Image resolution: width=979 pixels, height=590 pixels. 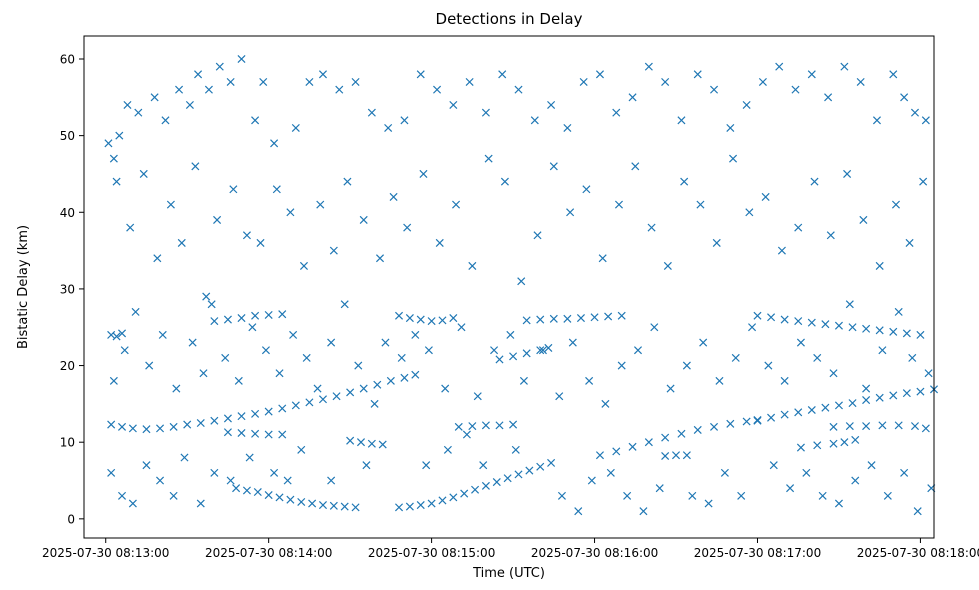 I want to click on series-track-d, so click(x=255, y=433).